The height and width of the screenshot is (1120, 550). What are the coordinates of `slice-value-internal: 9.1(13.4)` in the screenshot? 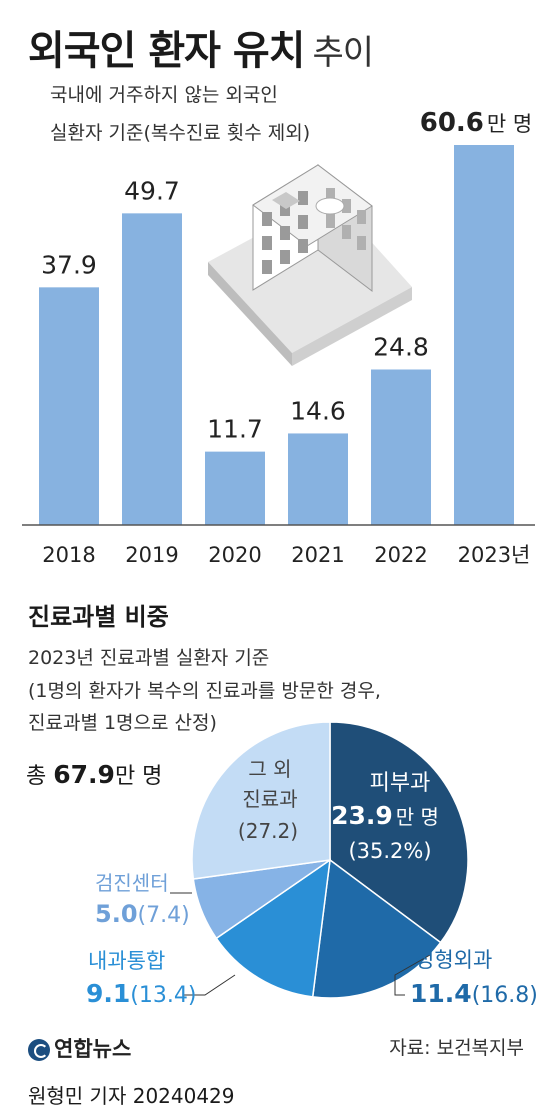 It's located at (141, 993).